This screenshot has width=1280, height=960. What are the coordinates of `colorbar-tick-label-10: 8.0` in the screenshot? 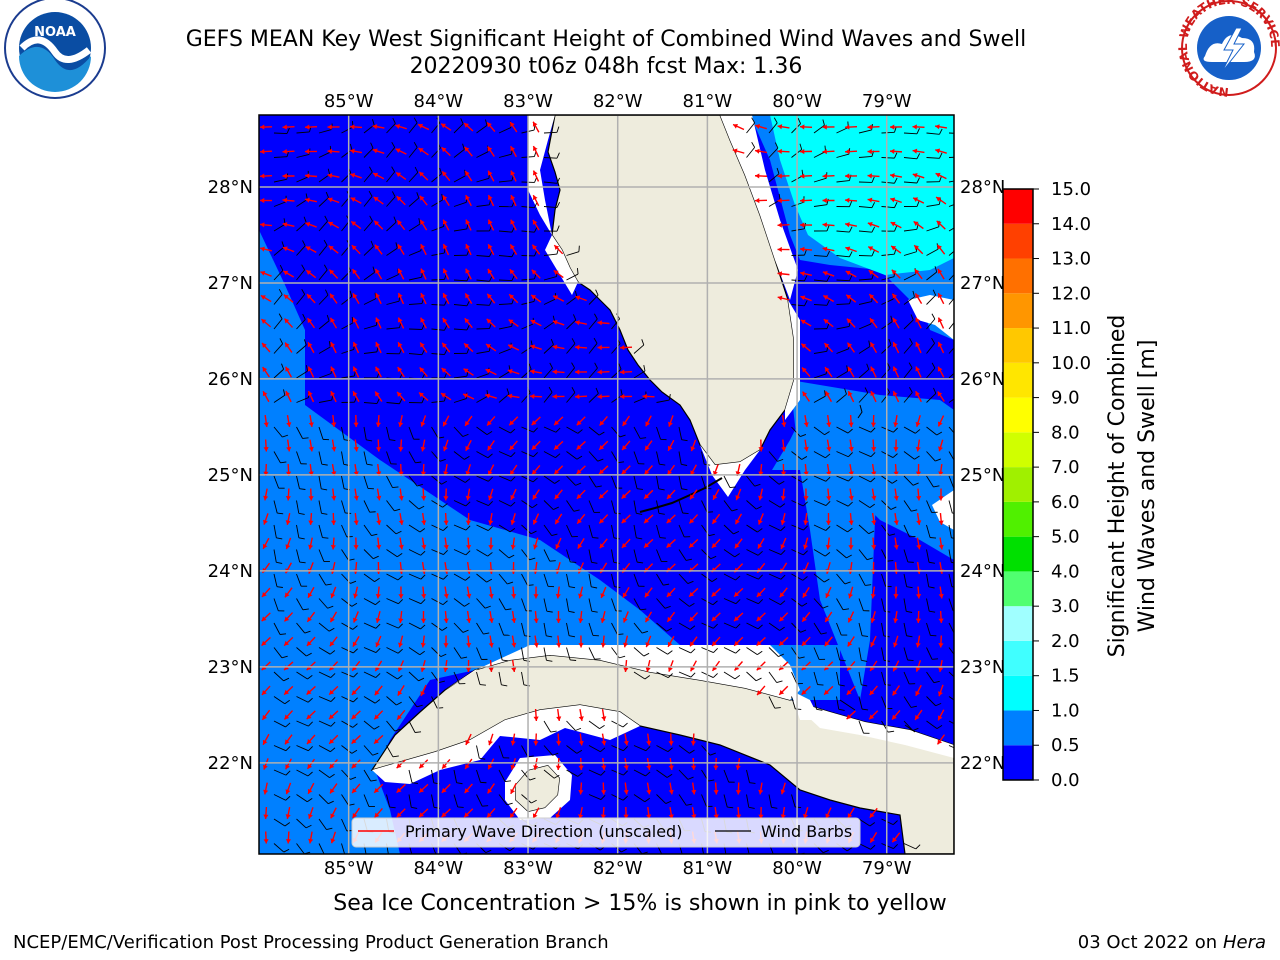 It's located at (1065, 432).